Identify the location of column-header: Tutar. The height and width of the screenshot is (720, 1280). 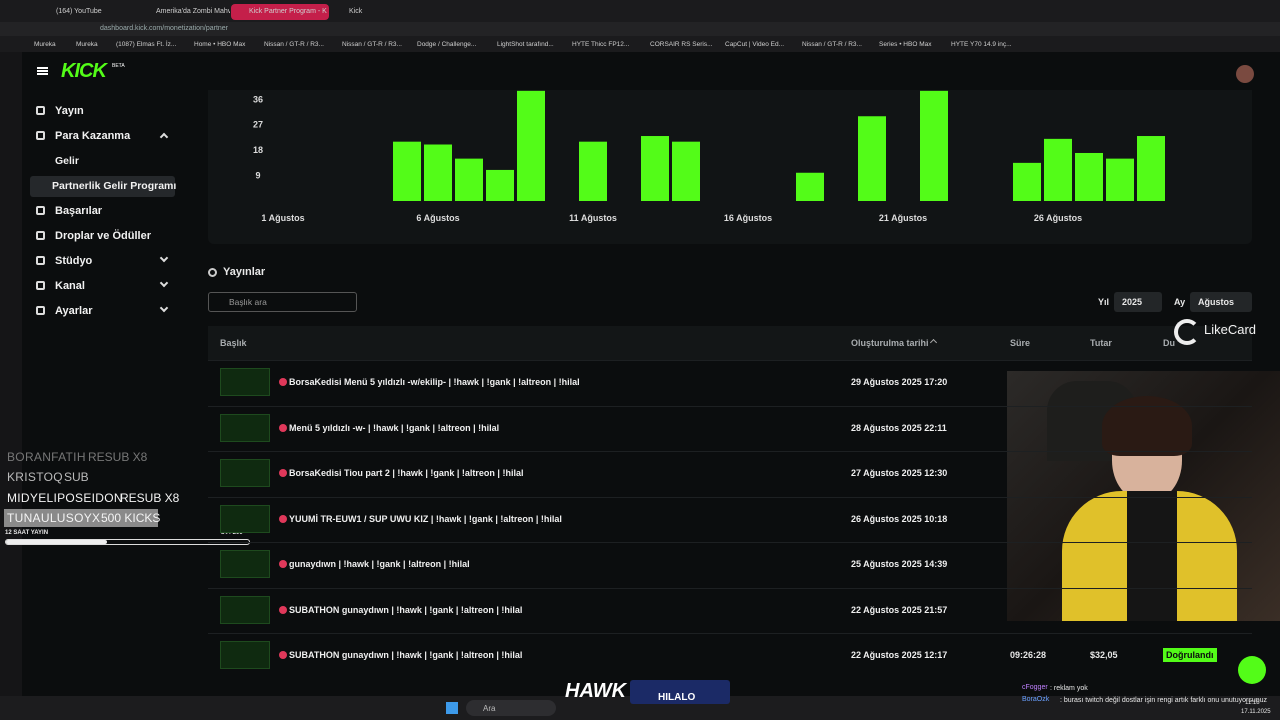
(1101, 343).